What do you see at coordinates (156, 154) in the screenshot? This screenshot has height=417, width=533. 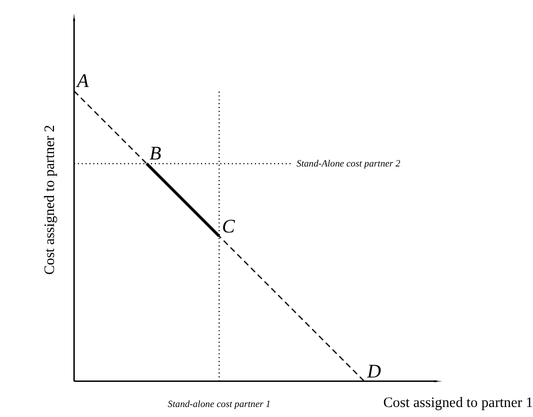 I see `annotation: B` at bounding box center [156, 154].